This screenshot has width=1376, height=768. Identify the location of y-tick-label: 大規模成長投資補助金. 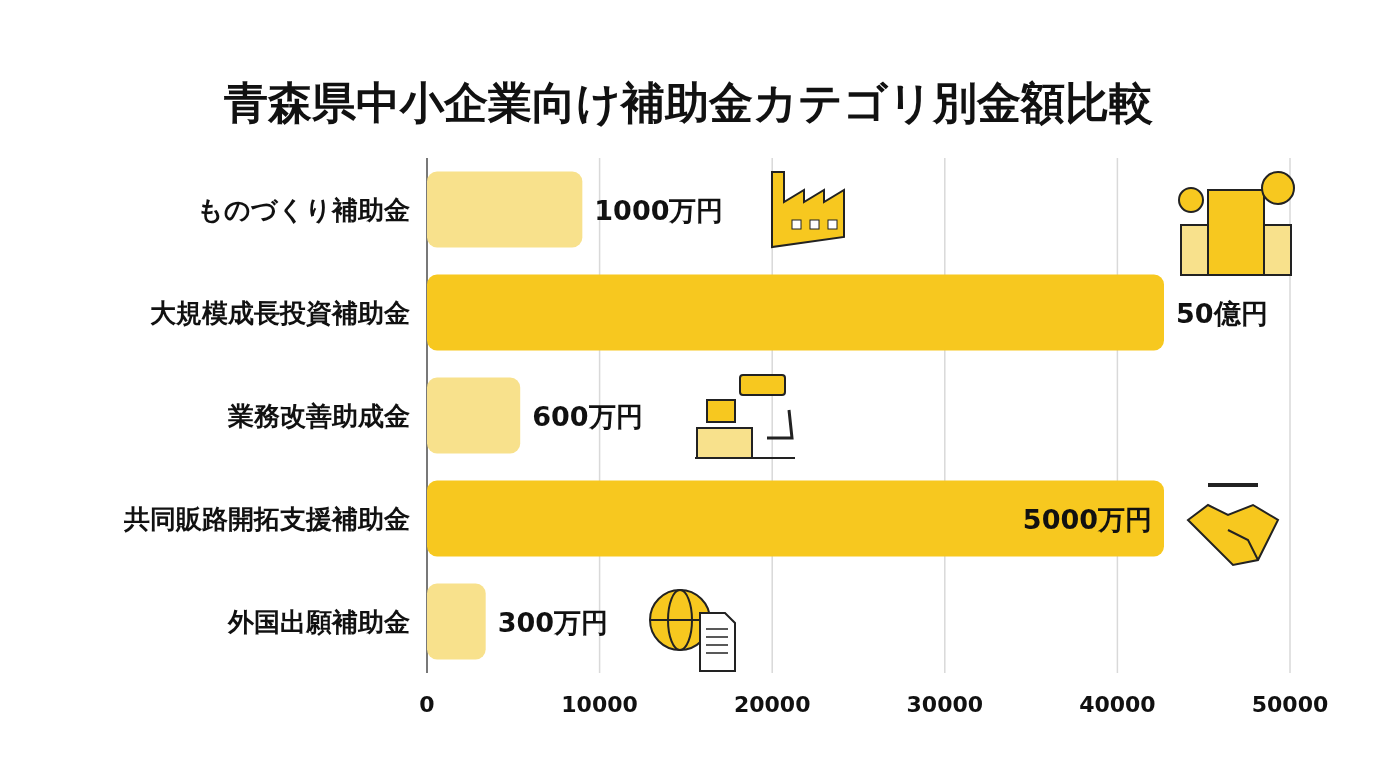
(280, 312).